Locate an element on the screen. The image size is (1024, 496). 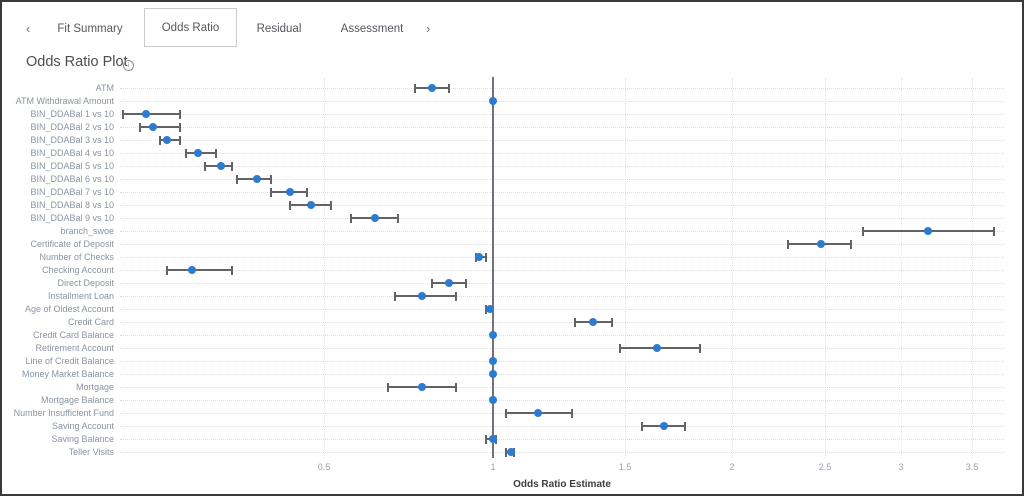
info-icon: i is located at coordinates (128, 65).